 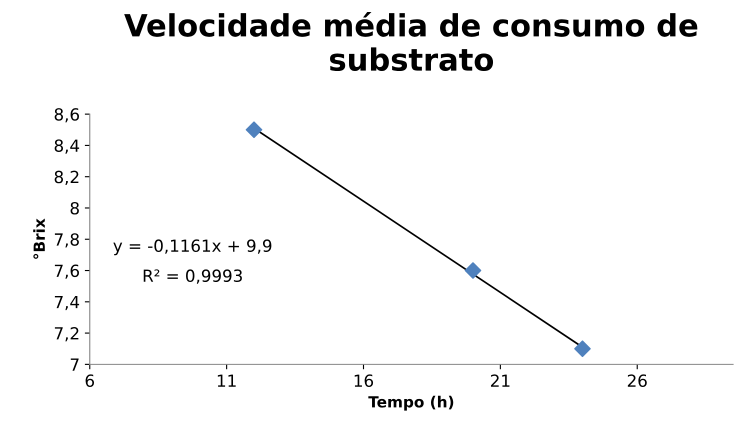 I want to click on y-tick-label: 7,4, so click(x=67, y=303).